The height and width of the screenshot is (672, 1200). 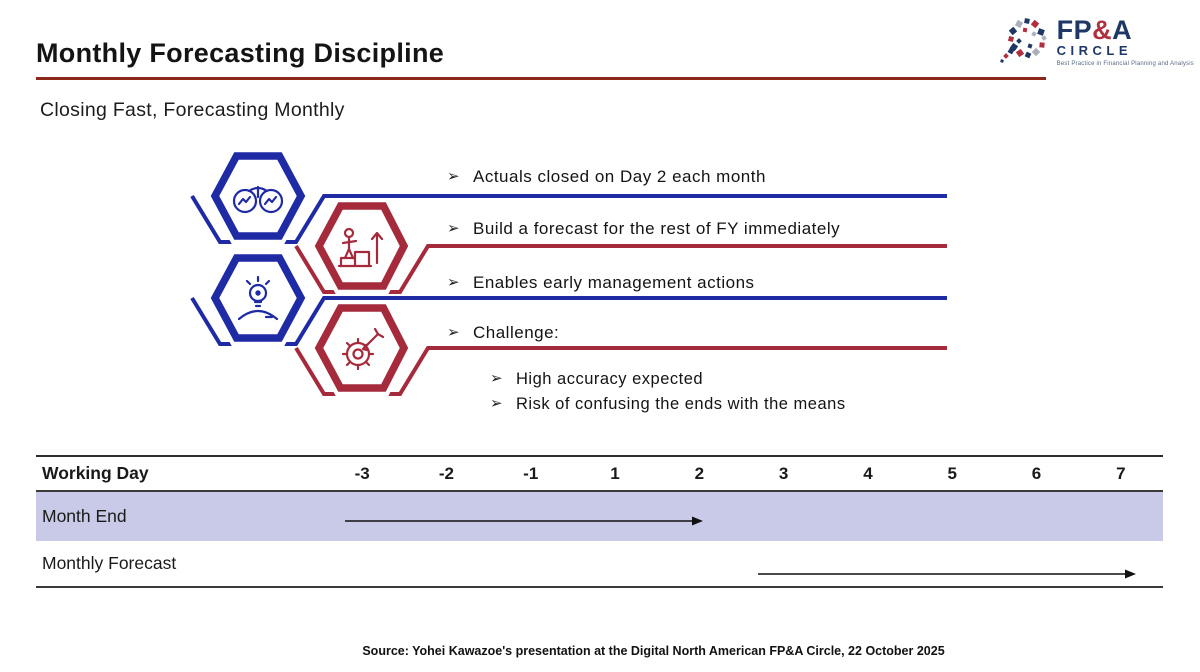 What do you see at coordinates (952, 473) in the screenshot?
I see `day-column-header: 5` at bounding box center [952, 473].